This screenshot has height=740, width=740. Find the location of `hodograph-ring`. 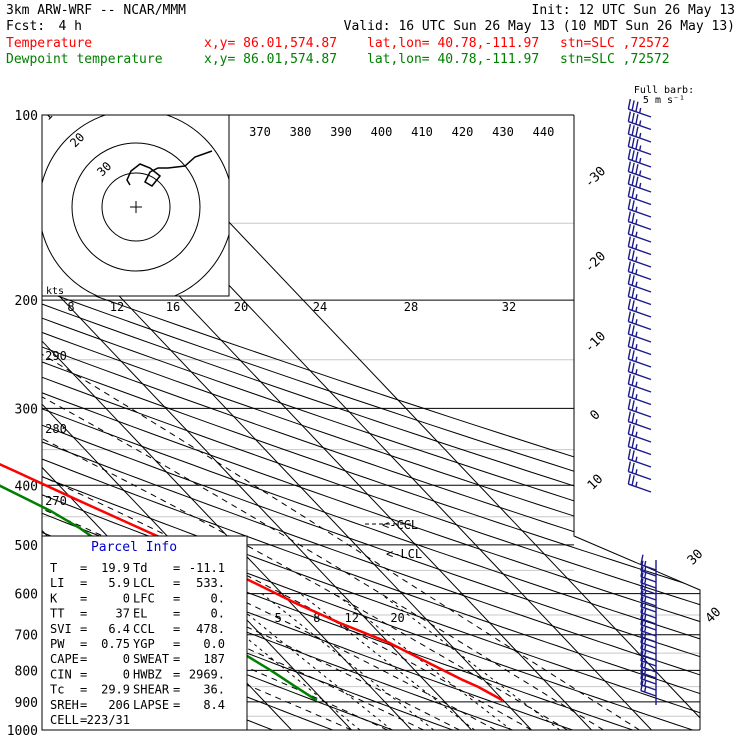

hodograph-ring is located at coordinates (136, 207).